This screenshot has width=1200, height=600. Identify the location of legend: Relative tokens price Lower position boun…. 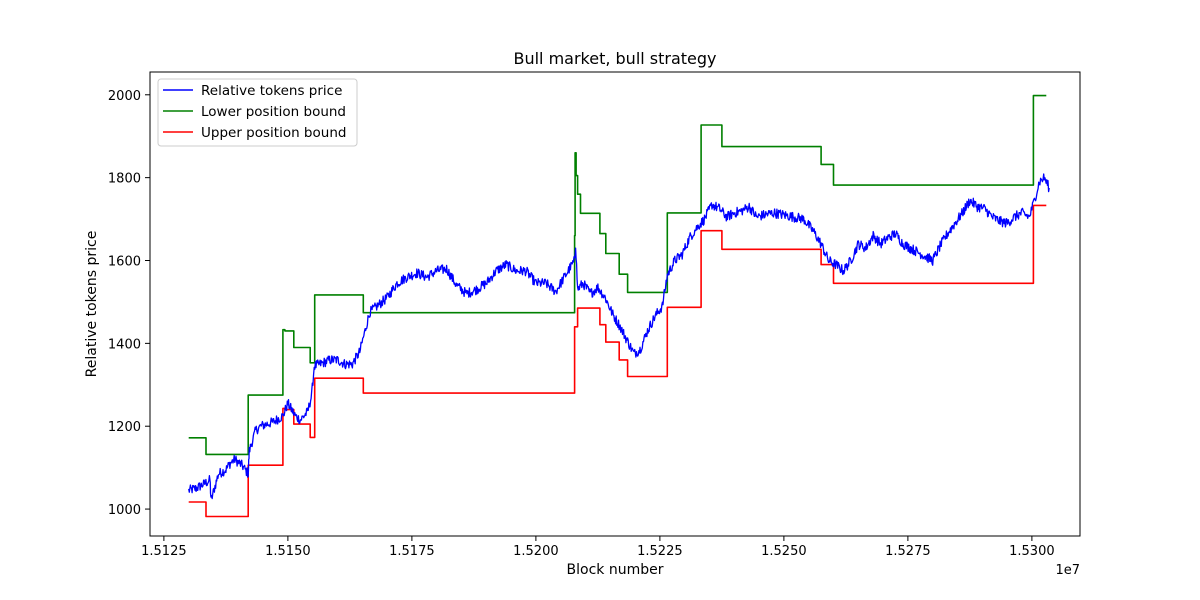
(257, 112).